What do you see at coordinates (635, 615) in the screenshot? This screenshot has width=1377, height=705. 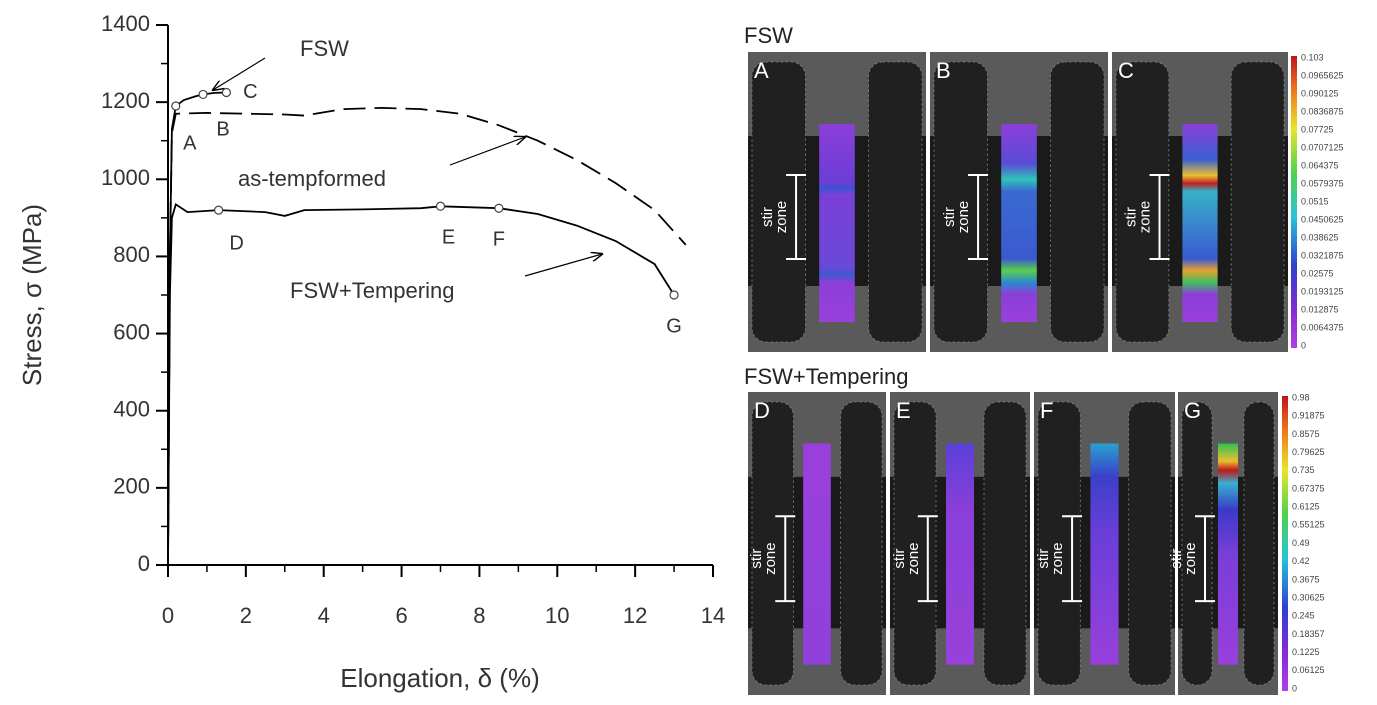 I see `x-tick-label: 12` at bounding box center [635, 615].